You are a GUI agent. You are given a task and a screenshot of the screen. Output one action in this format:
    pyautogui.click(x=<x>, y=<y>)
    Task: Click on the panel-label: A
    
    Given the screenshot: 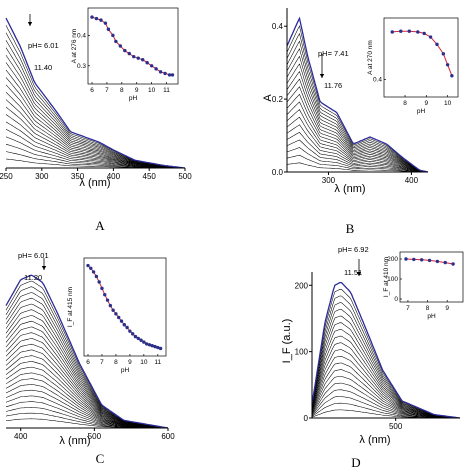 What is the action you would take?
    pyautogui.click(x=100, y=225)
    